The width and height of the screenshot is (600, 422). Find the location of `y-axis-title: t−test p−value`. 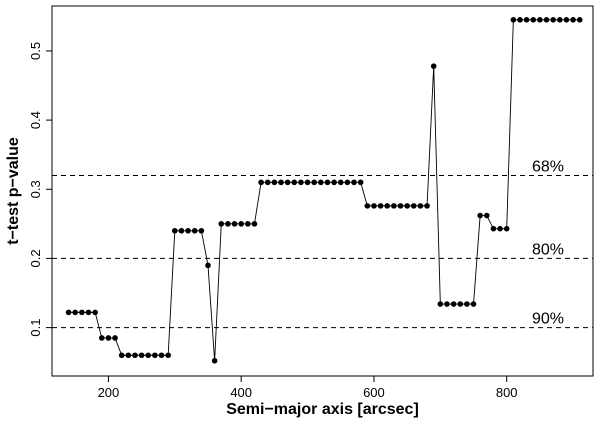

y-axis-title: t−test p−value is located at coordinates (13, 191).